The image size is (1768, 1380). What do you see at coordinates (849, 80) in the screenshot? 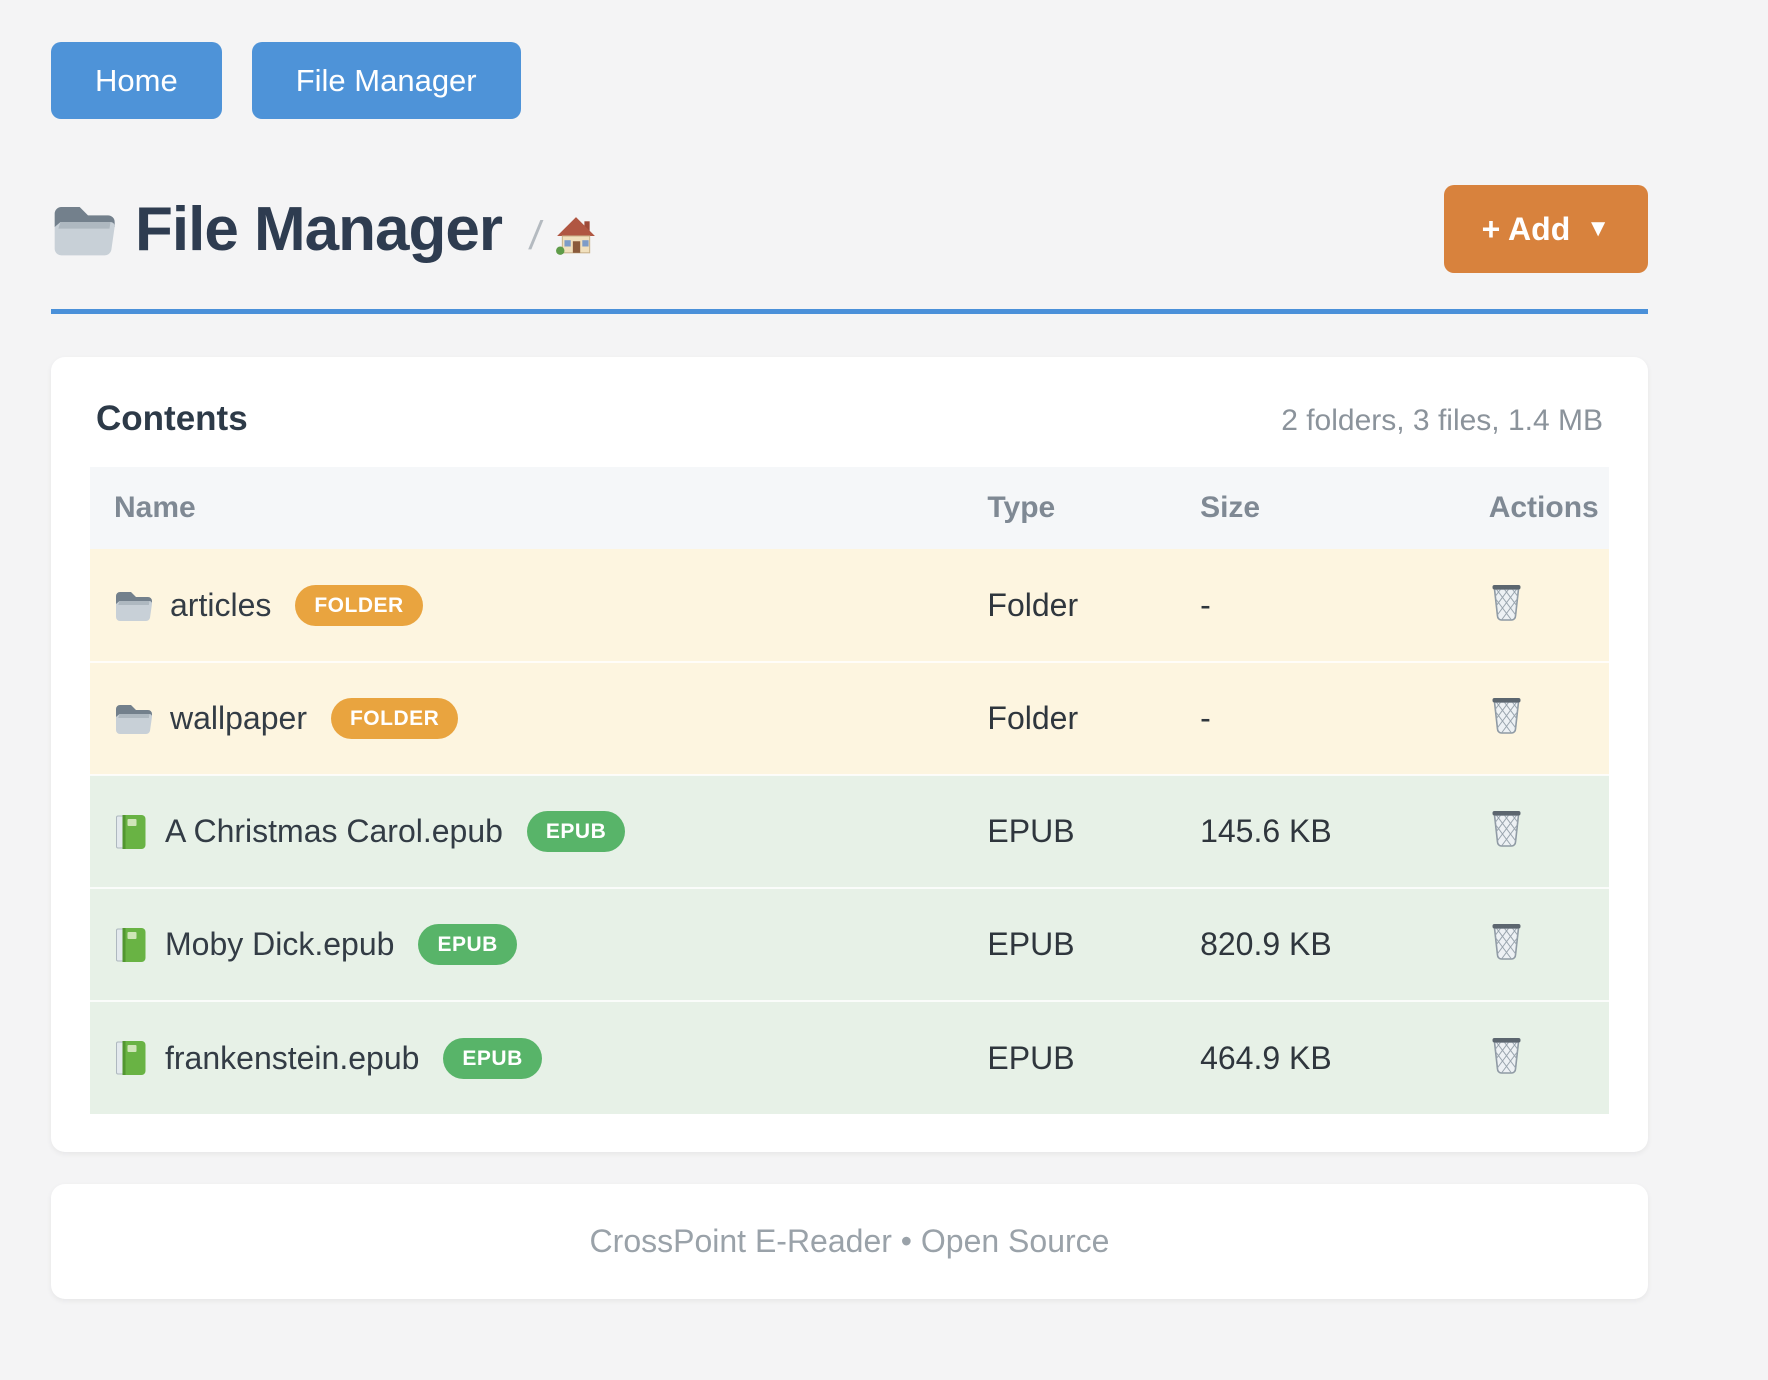
I see `top-nav: Home File Manager` at bounding box center [849, 80].